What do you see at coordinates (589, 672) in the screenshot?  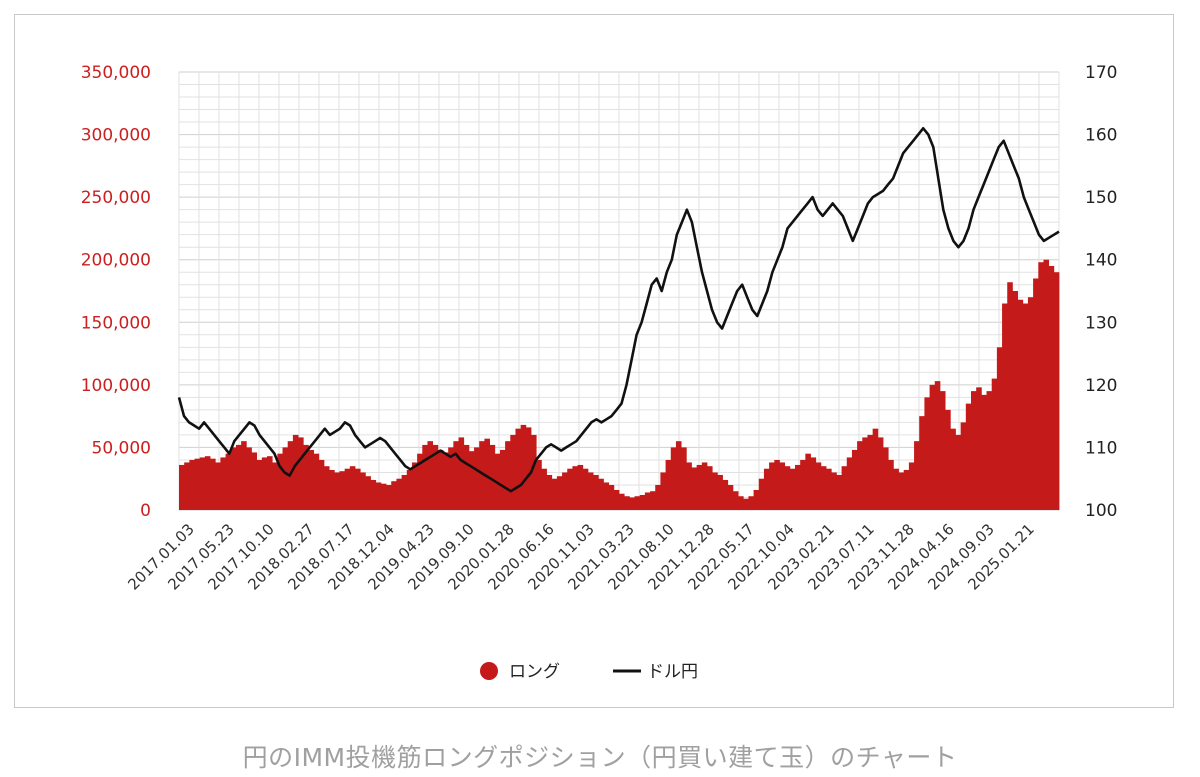 I see `legend: ロング ドル円` at bounding box center [589, 672].